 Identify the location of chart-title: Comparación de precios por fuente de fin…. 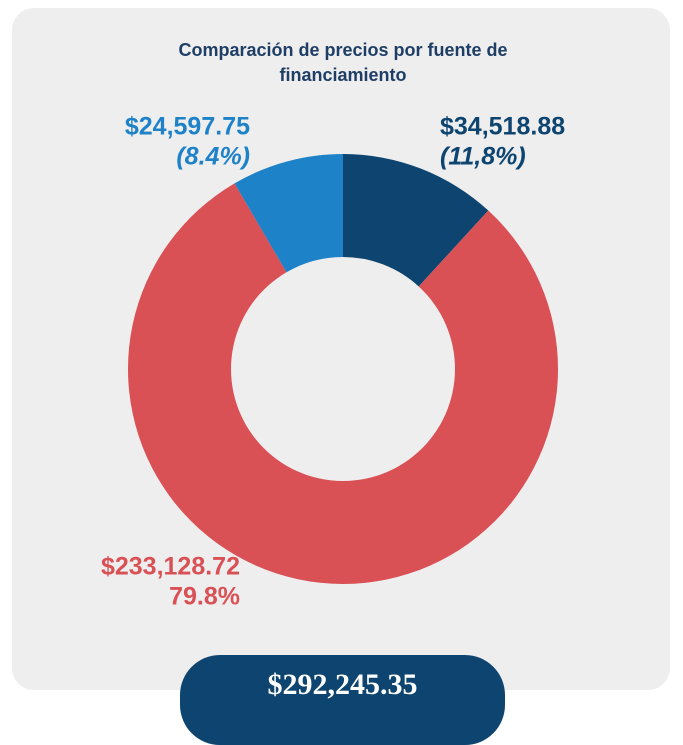
(343, 62).